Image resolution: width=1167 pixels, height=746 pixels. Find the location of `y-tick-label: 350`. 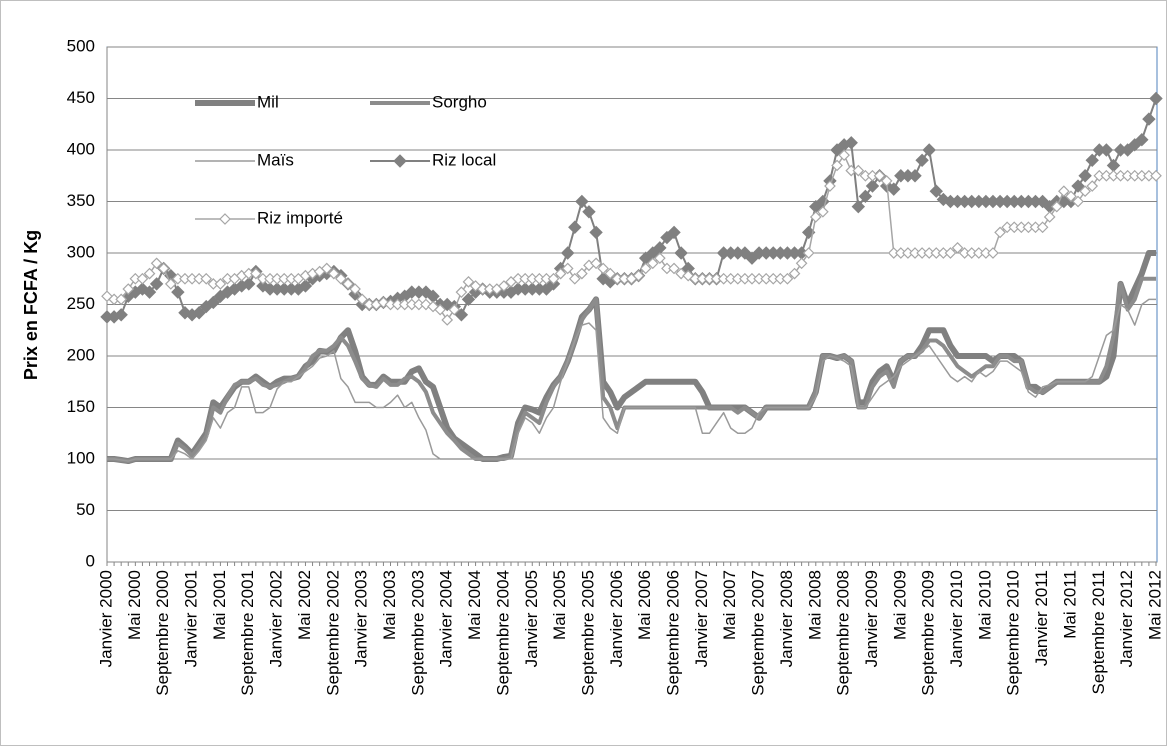

y-tick-label: 350 is located at coordinates (81, 200).